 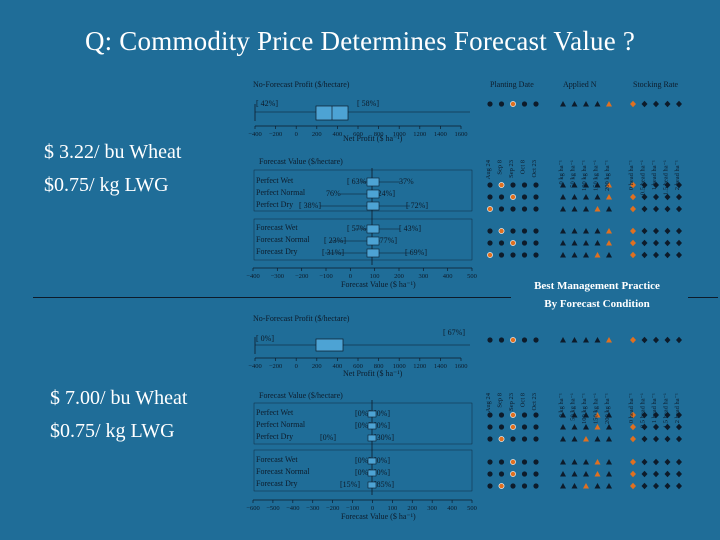 I want to click on top-fv-axis-tick-label: 0, so click(x=350, y=276).